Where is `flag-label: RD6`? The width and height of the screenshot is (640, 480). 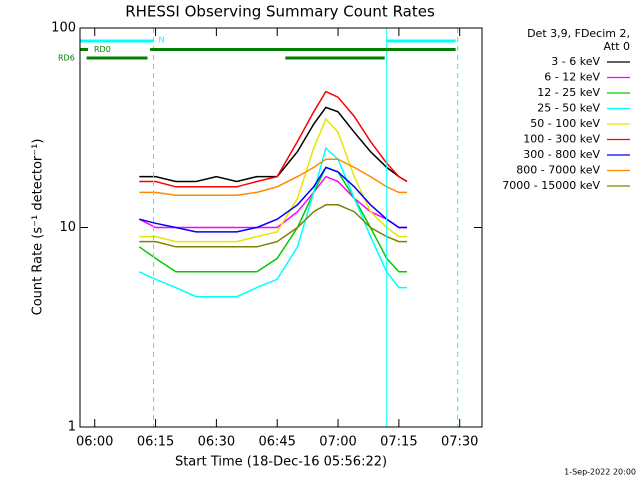
flag-label: RD6 is located at coordinates (66, 58).